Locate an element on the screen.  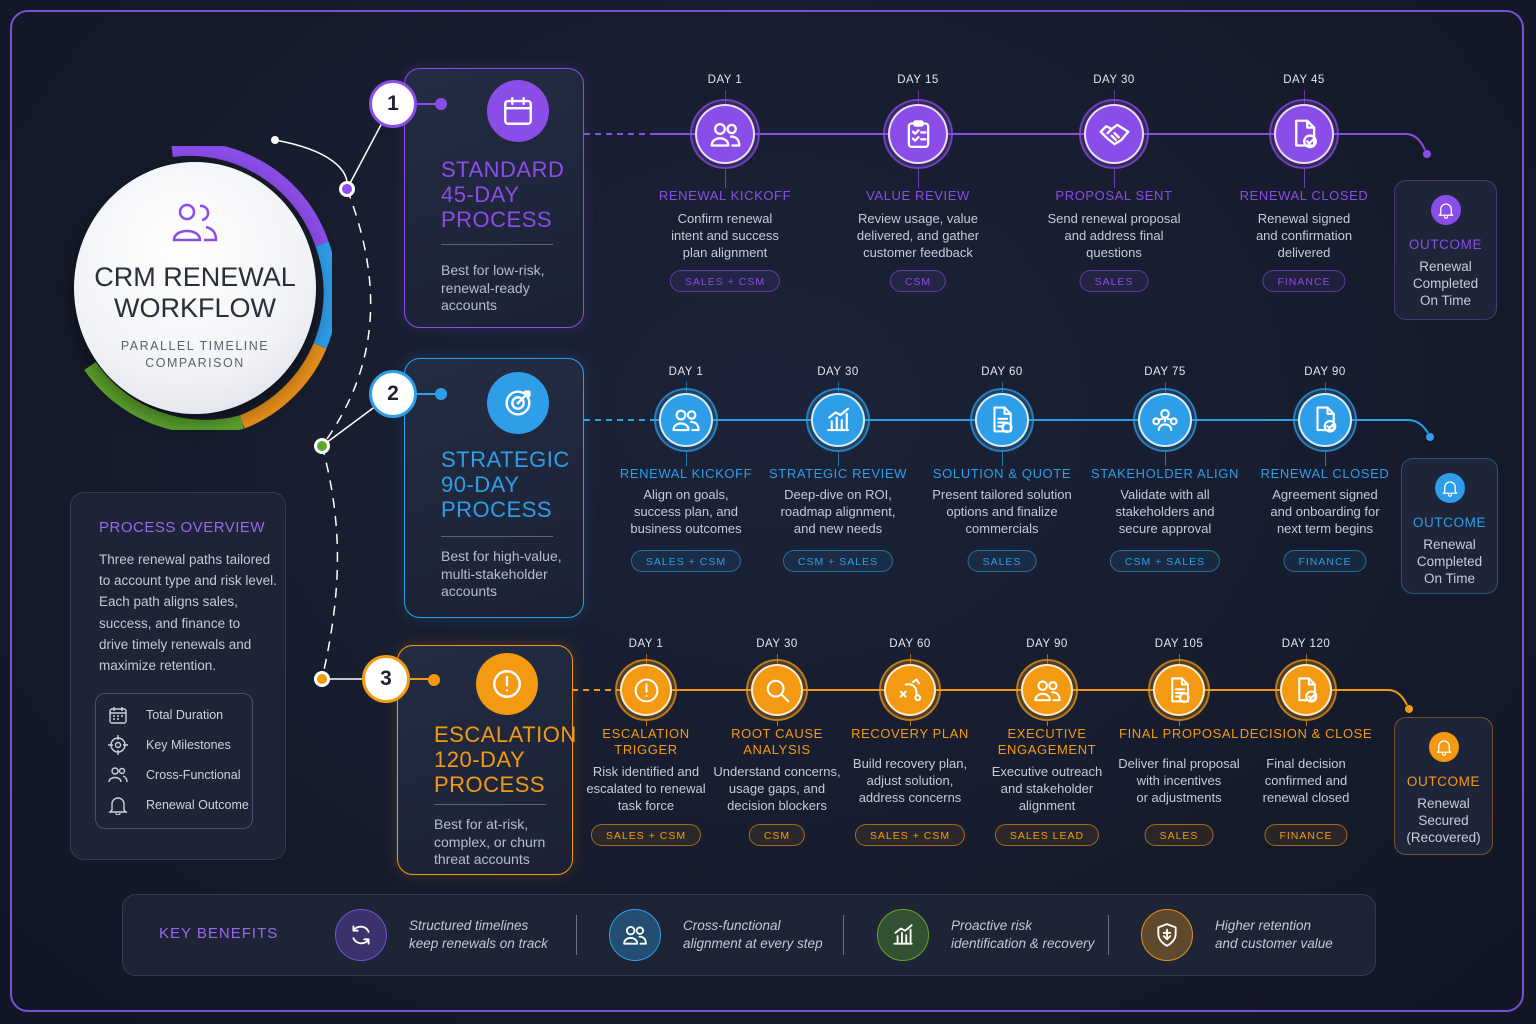
process-icon is located at coordinates (518, 403).